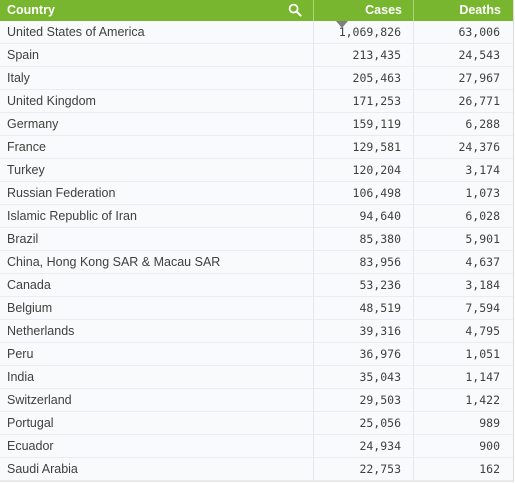 The image size is (515, 483). I want to click on cell-cases: 205,463, so click(364, 78).